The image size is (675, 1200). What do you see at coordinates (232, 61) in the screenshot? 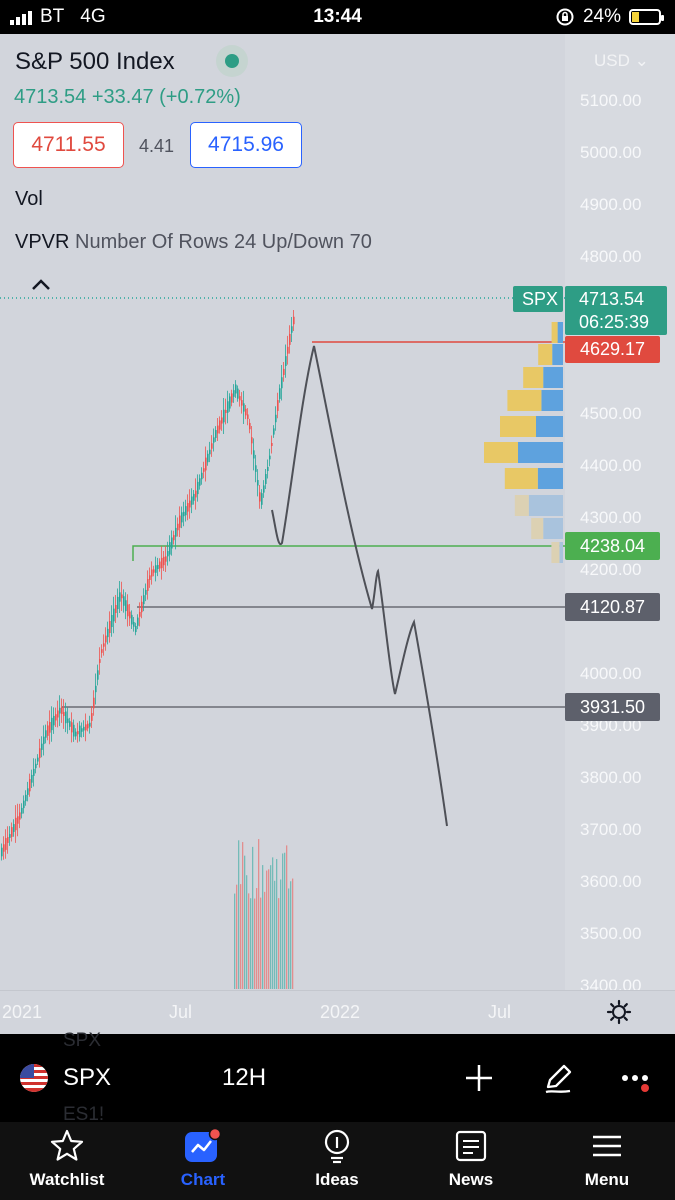
I see `market-status-dot` at bounding box center [232, 61].